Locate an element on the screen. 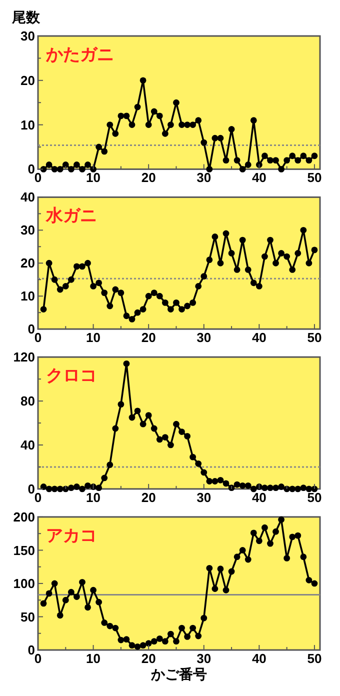 Image resolution: width=340 pixels, height=696 pixels. y-axis-title: 尾数 is located at coordinates (26, 17).